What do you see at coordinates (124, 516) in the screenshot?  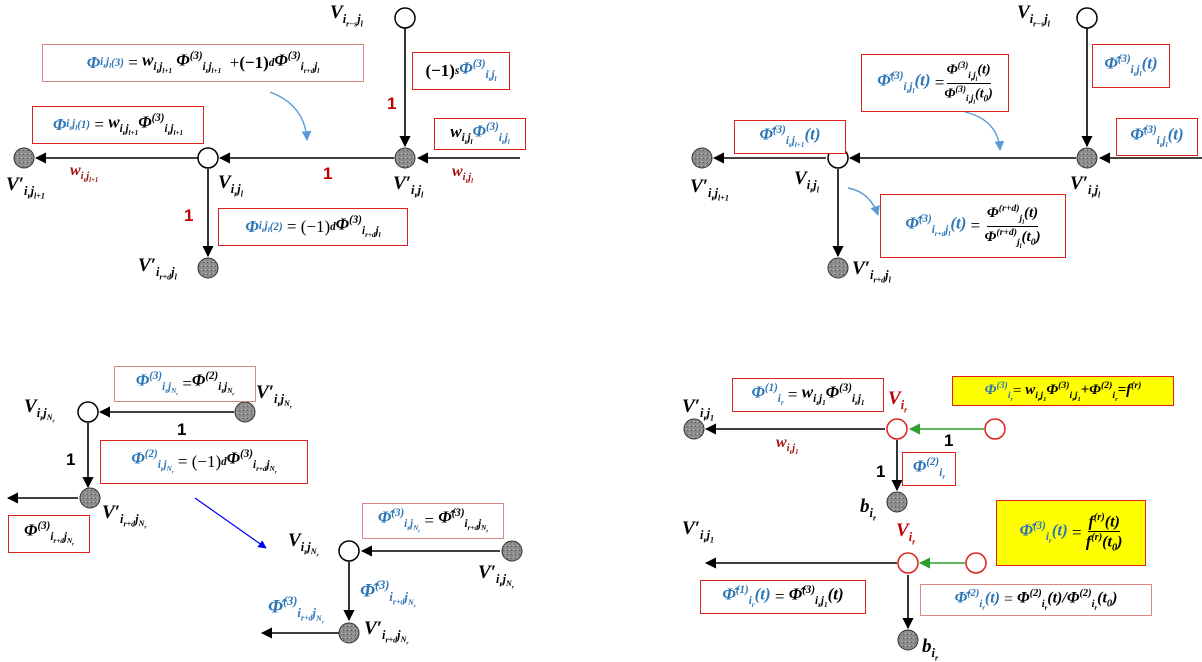 I see `panel-c-node-bottom-label: V′ir+djNr` at bounding box center [124, 516].